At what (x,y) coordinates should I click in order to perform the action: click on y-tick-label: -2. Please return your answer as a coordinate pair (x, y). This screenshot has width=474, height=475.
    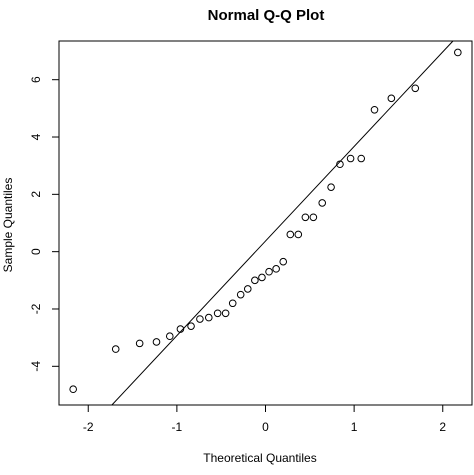
    Looking at the image, I should click on (36, 308).